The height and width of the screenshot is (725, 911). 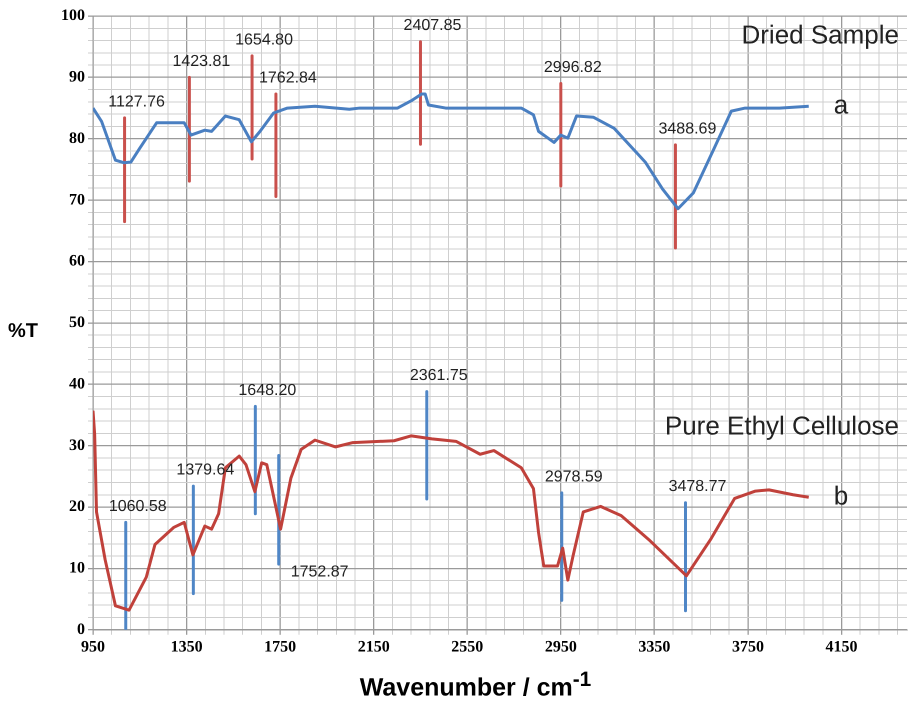 I want to click on x-tick-label: 3350, so click(x=654, y=647).